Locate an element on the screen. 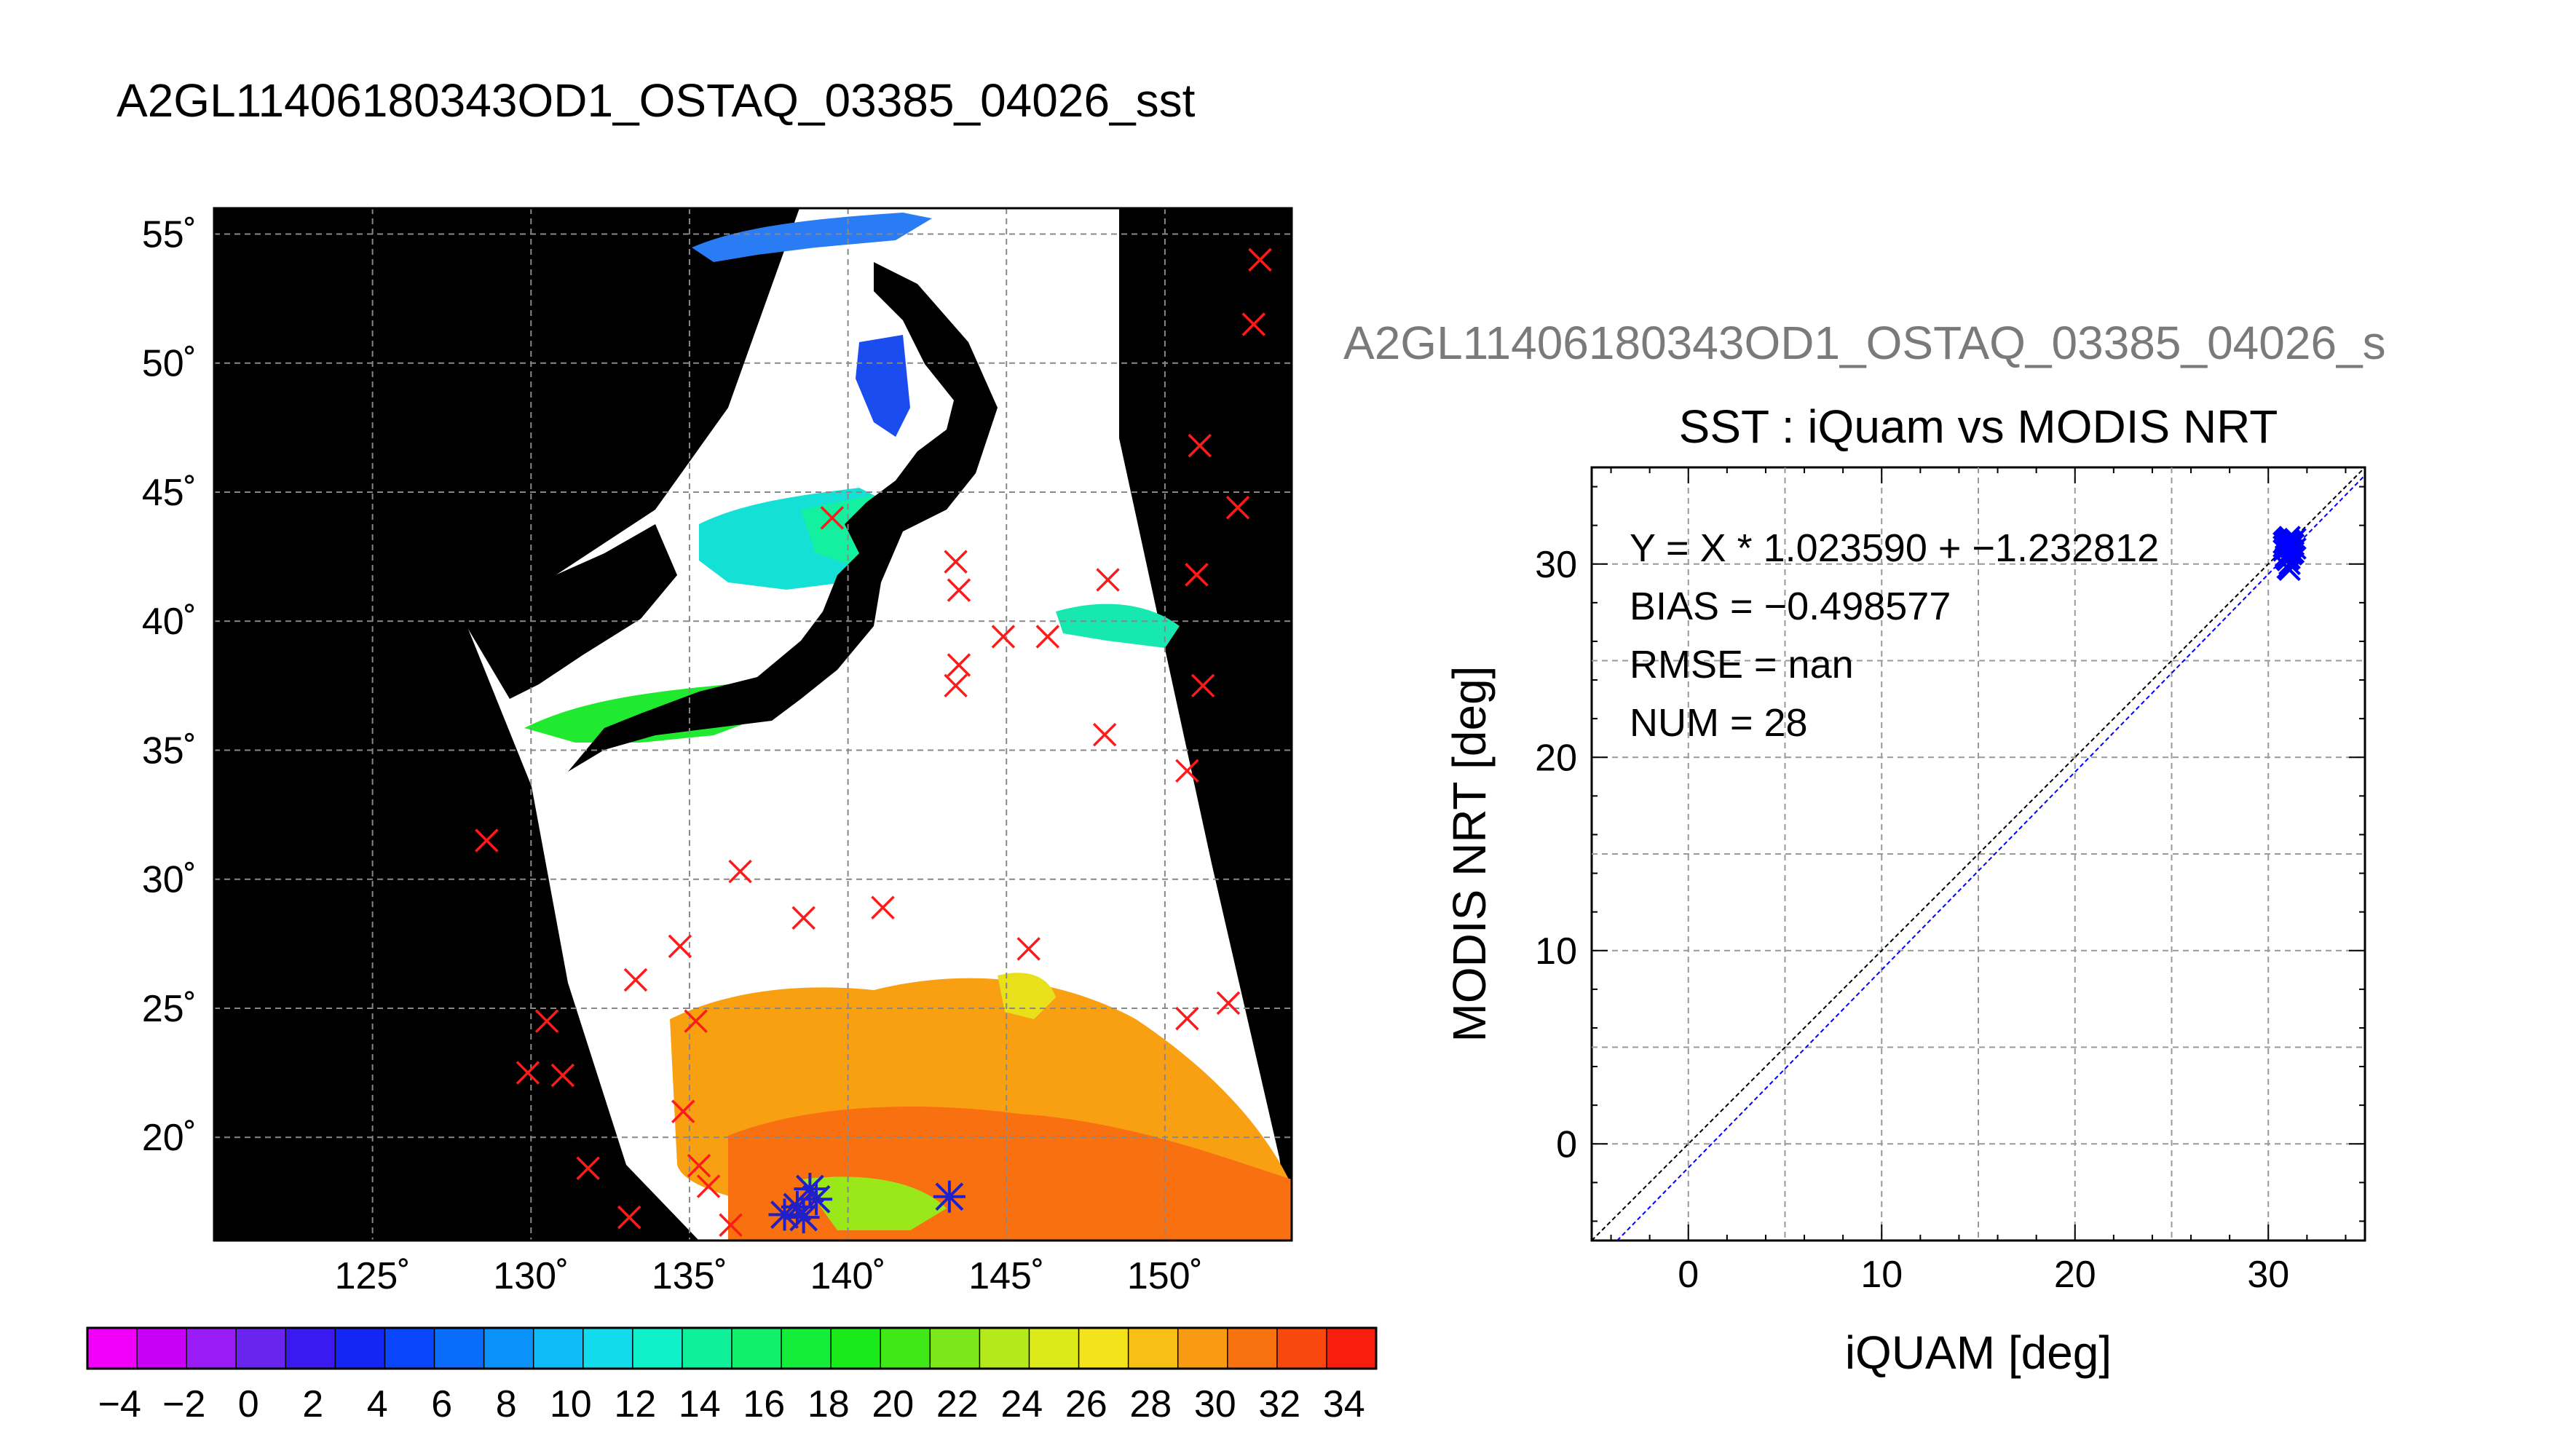 The height and width of the screenshot is (1456, 2555). colorbar-tick-label: 16 is located at coordinates (764, 1404).